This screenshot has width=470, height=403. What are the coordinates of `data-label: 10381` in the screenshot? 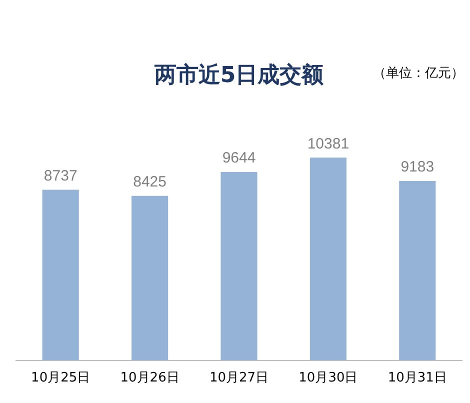 It's located at (328, 143).